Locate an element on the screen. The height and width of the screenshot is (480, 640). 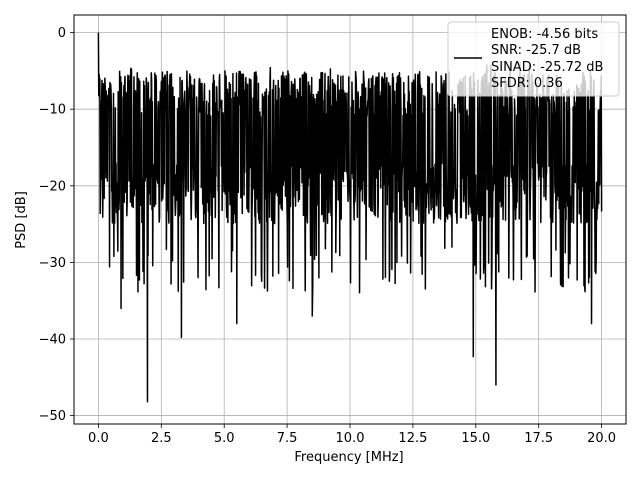
x-axis: 0.0 2.5 5.0 7.5 10.0 12.5 15.0 17.5 20.0 is located at coordinates (352, 435).